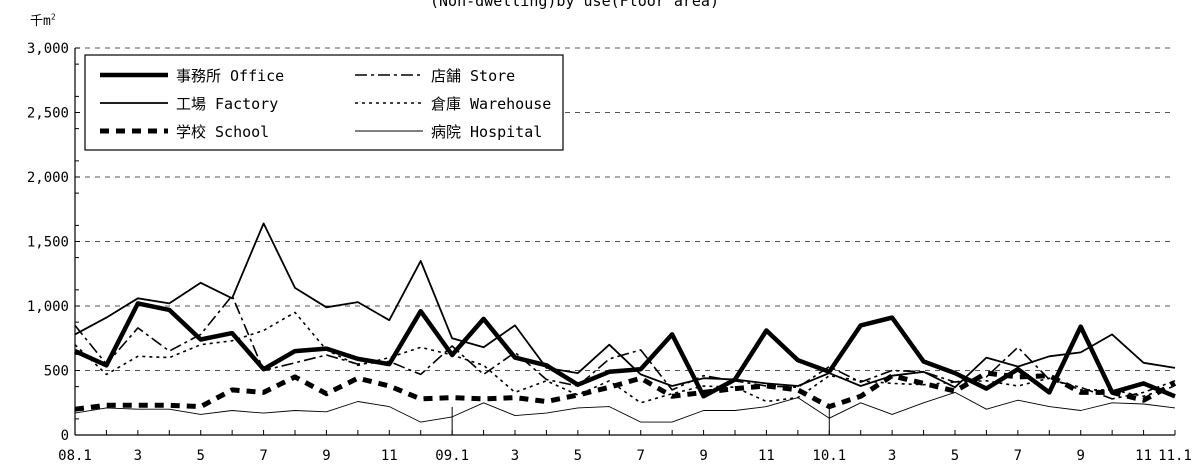 This screenshot has width=1195, height=467. I want to click on legend-label: 店舗 Store, so click(473, 76).